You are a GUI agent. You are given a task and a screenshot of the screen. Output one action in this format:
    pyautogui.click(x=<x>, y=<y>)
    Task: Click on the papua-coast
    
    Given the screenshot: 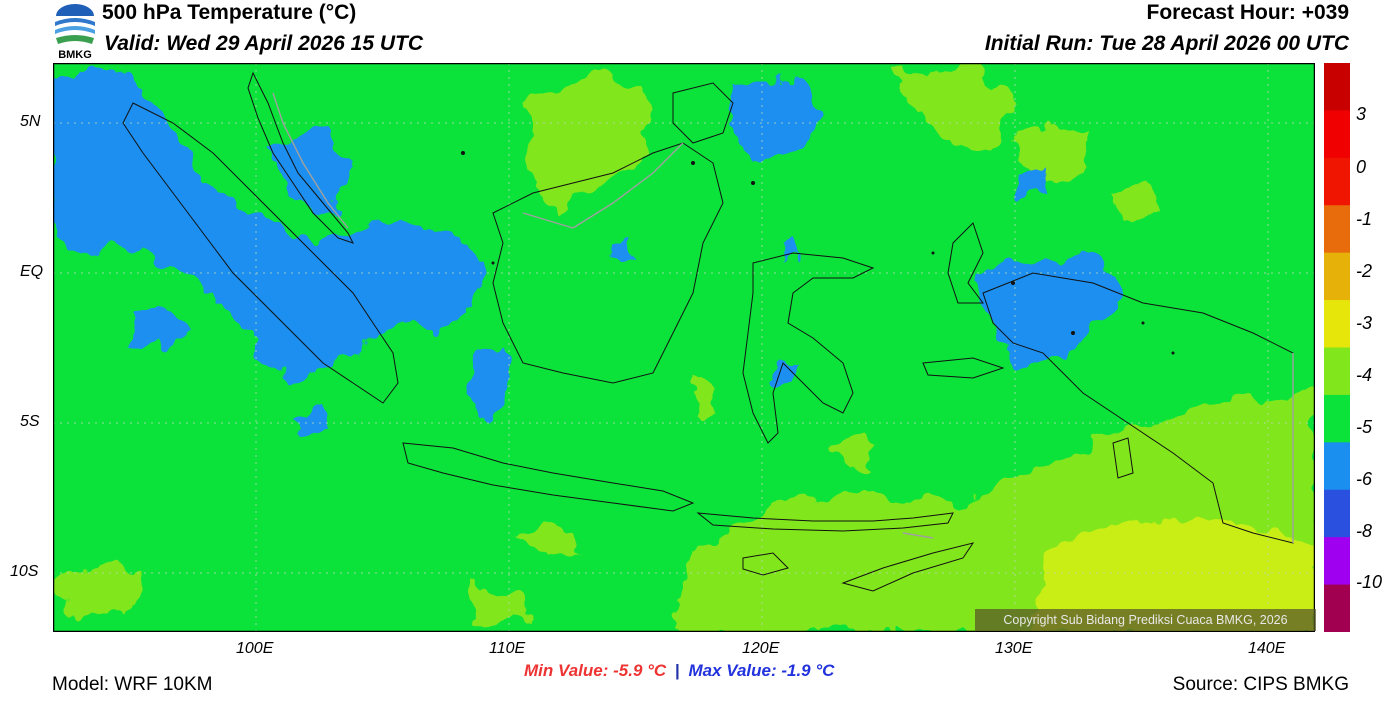 What is the action you would take?
    pyautogui.click(x=1138, y=408)
    